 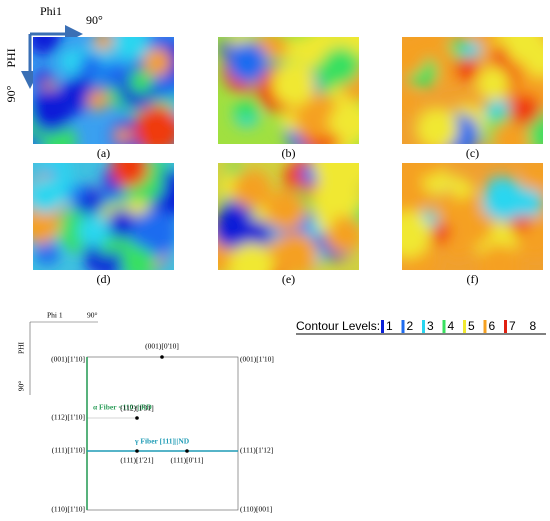 I want to click on level-label: 3, so click(x=430, y=326).